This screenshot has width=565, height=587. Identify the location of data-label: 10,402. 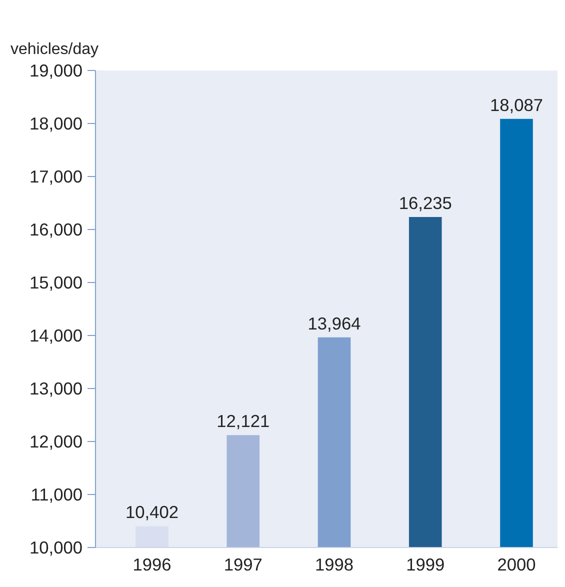
(151, 512).